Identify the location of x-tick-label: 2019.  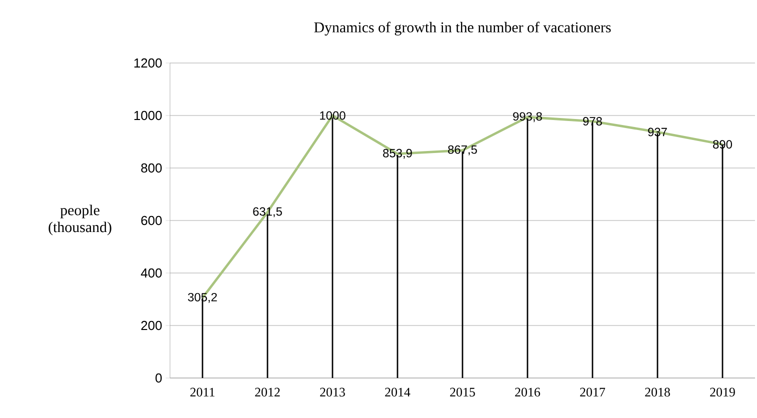
(722, 392).